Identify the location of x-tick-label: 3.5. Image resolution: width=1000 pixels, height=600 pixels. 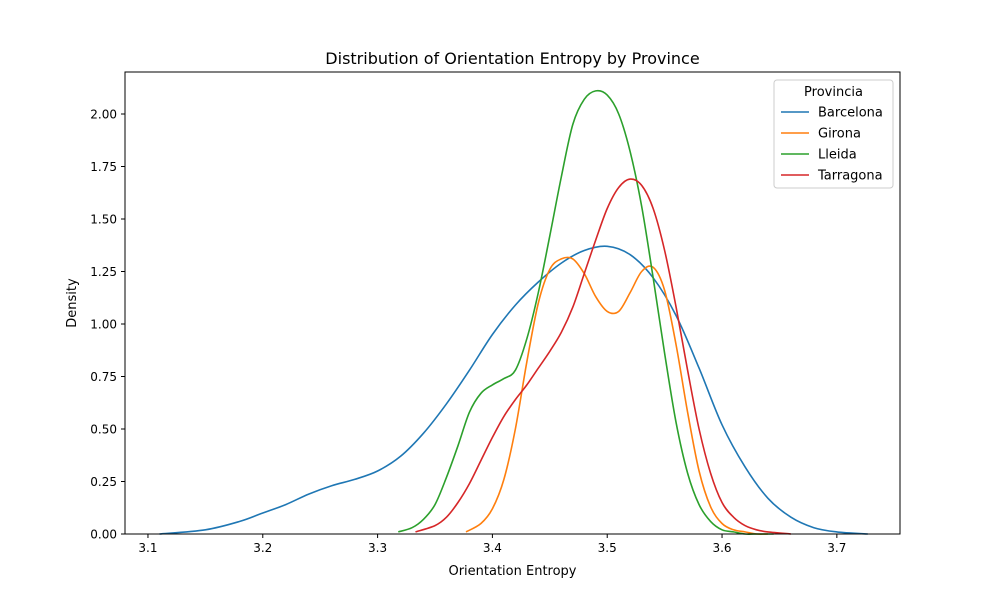
(607, 548).